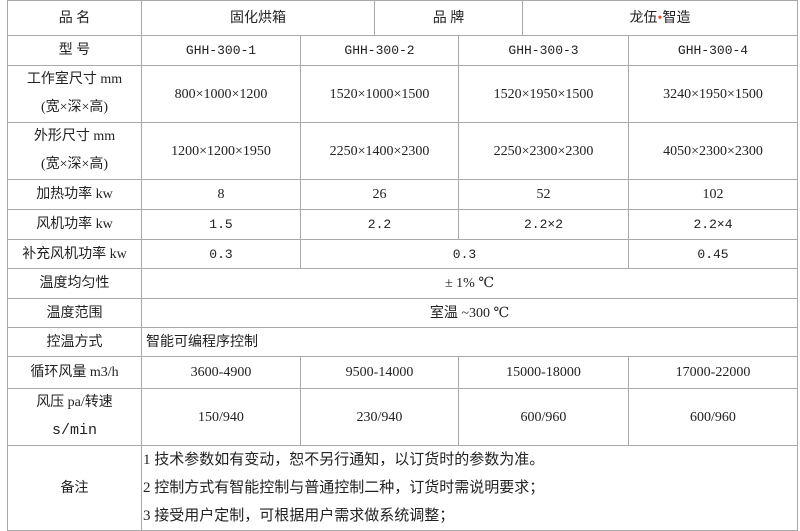  I want to click on chamber-1: 800×1000×1200, so click(221, 94).